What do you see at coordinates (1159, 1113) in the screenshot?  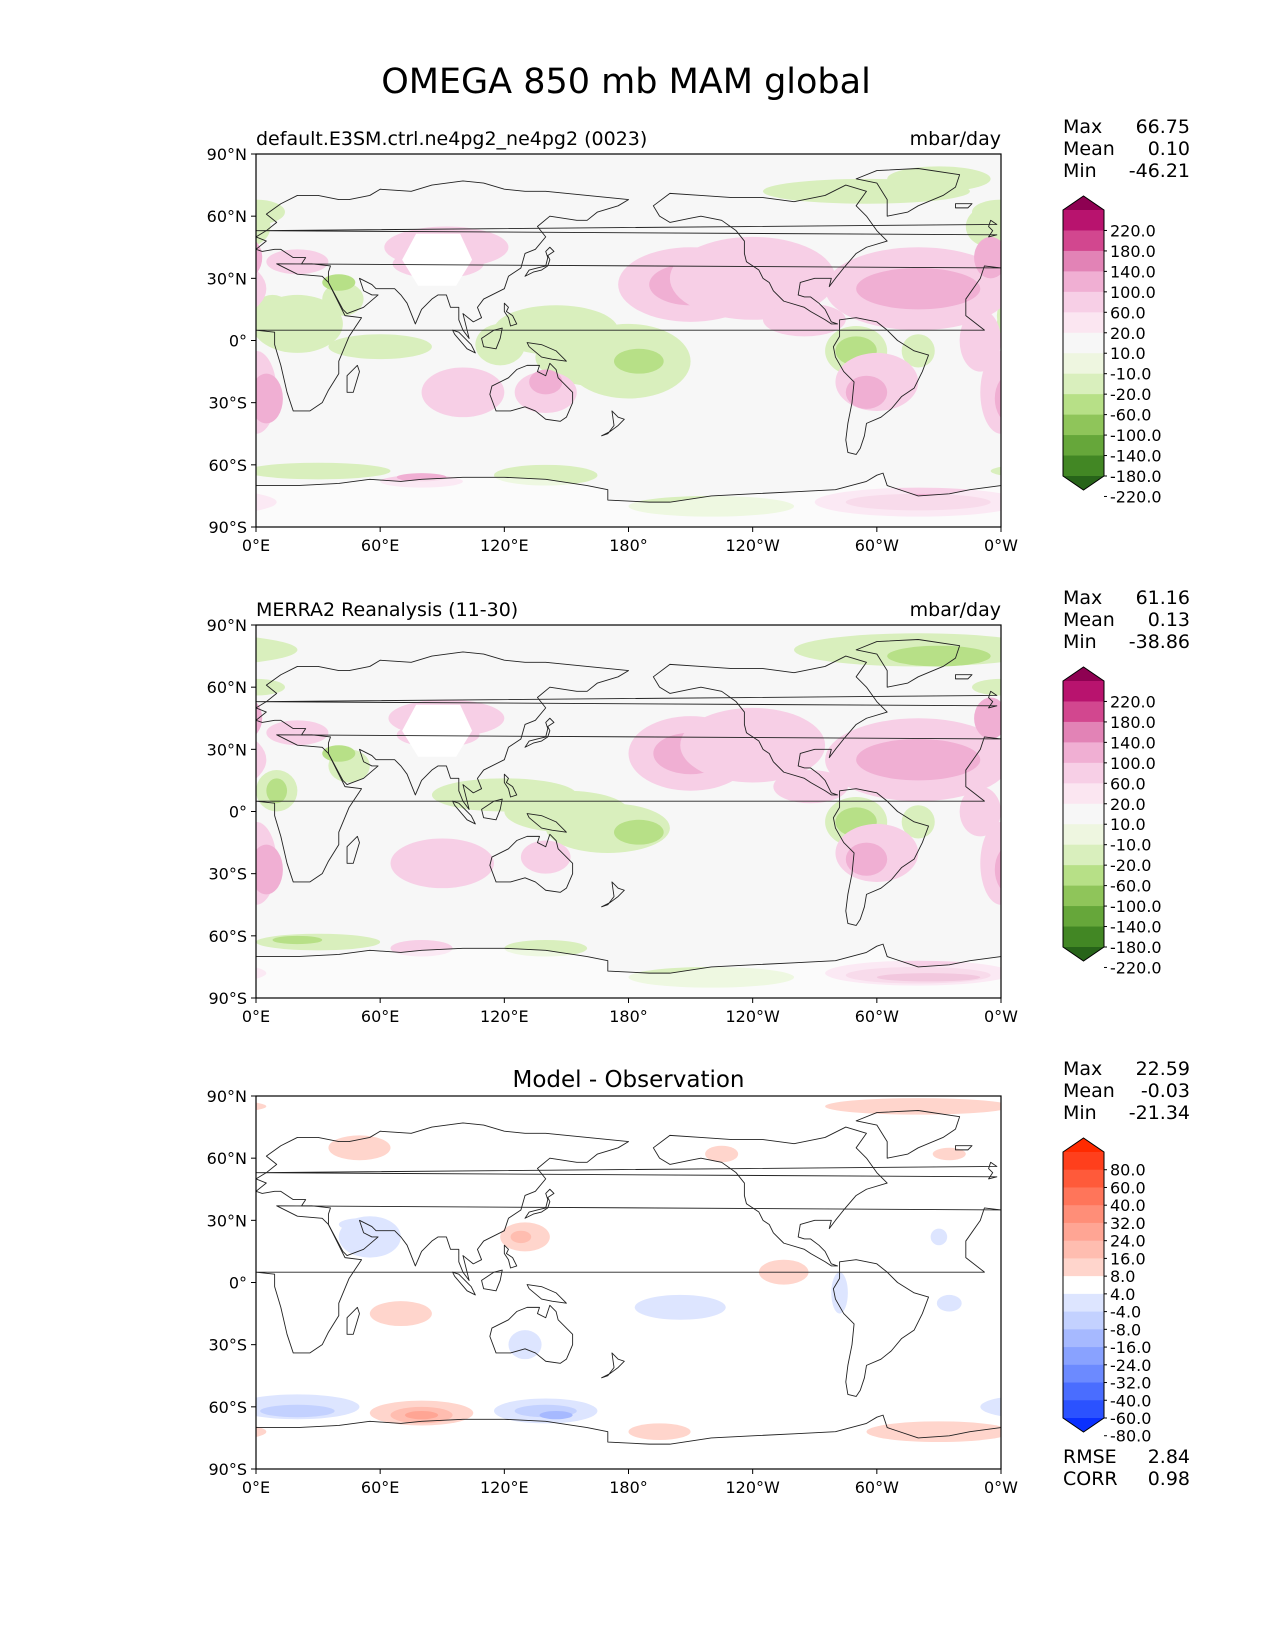 I see `stat-value-min: -21.34` at bounding box center [1159, 1113].